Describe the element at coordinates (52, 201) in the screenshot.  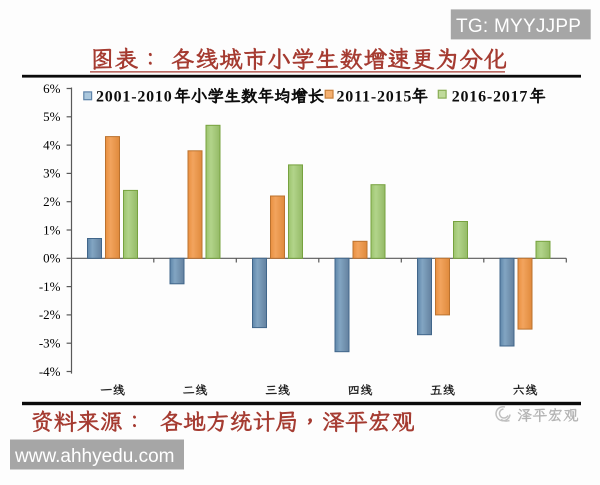
I see `svg-text: 2%` at that location.